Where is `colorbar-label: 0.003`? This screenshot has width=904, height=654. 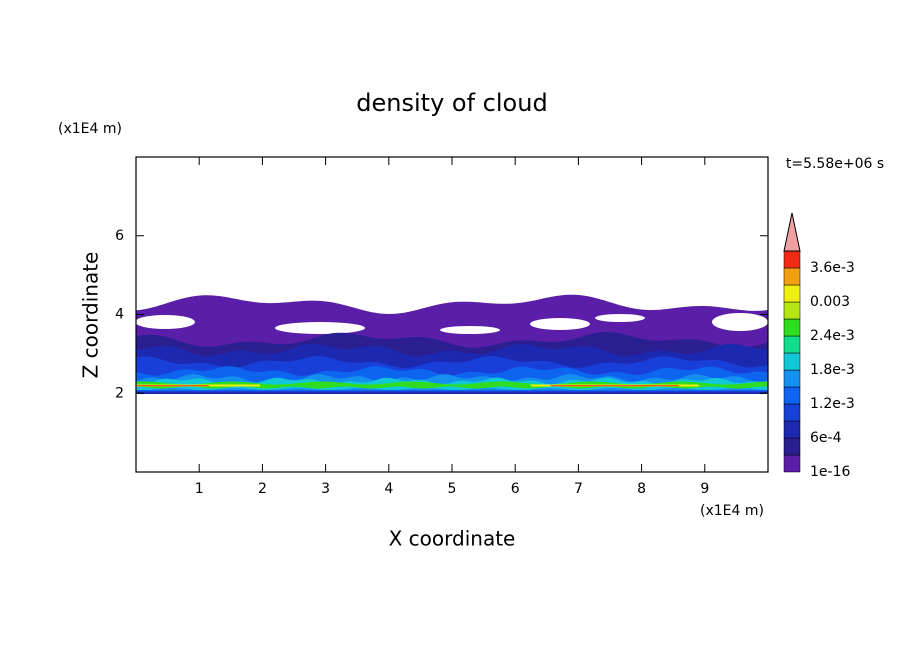
colorbar-label: 0.003 is located at coordinates (830, 302).